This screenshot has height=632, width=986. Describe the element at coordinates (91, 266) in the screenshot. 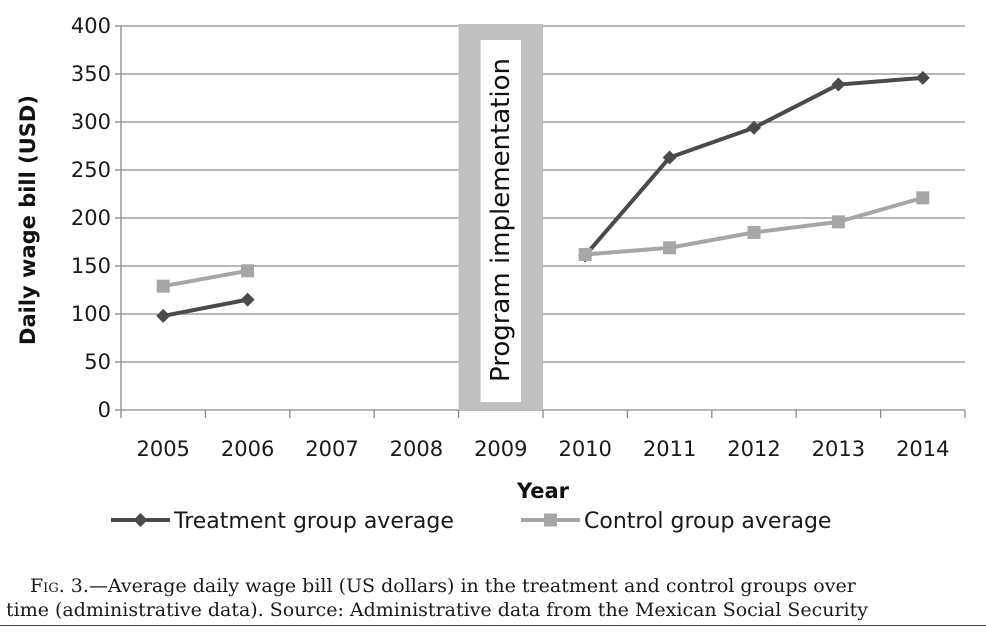

I see `y-tick-label: 150` at that location.